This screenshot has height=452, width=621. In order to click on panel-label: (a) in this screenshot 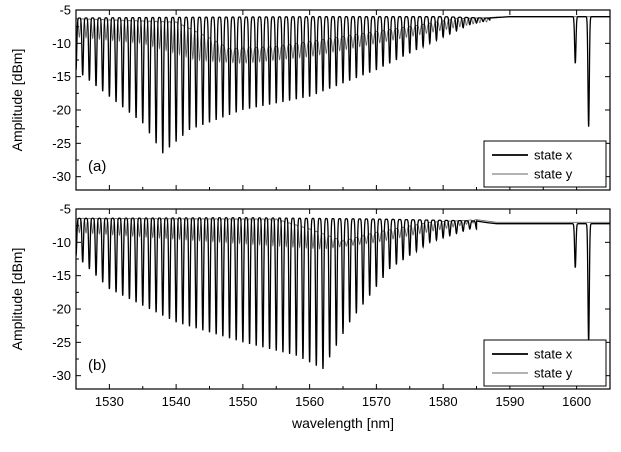, I will do `click(97, 166)`.